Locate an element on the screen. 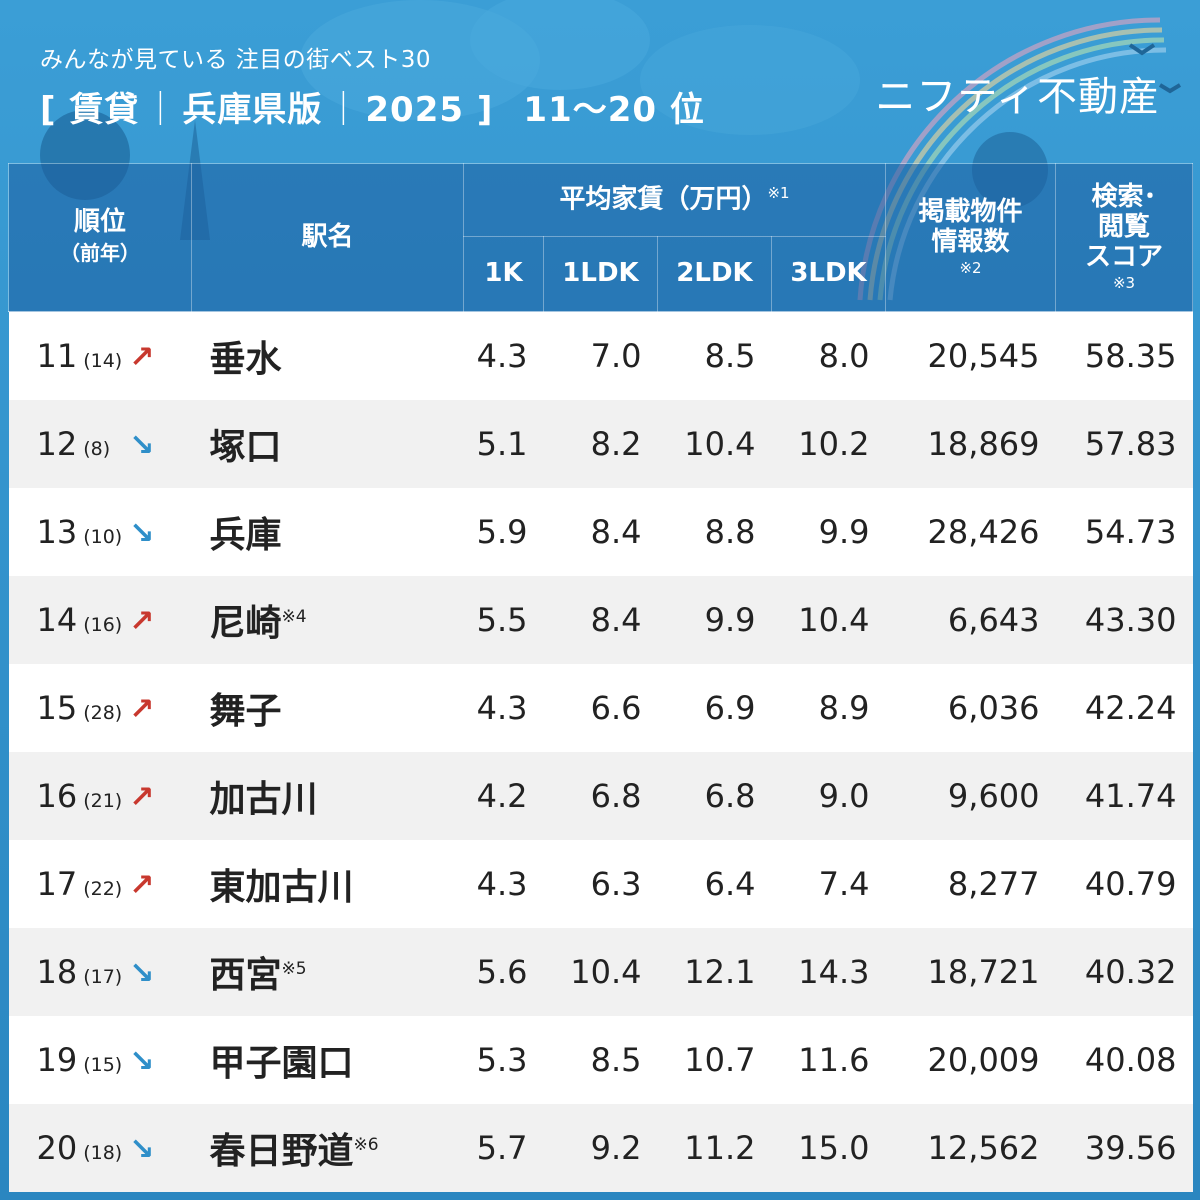 The width and height of the screenshot is (1200, 1200). rent-2ldk: 8.8 is located at coordinates (714, 532).